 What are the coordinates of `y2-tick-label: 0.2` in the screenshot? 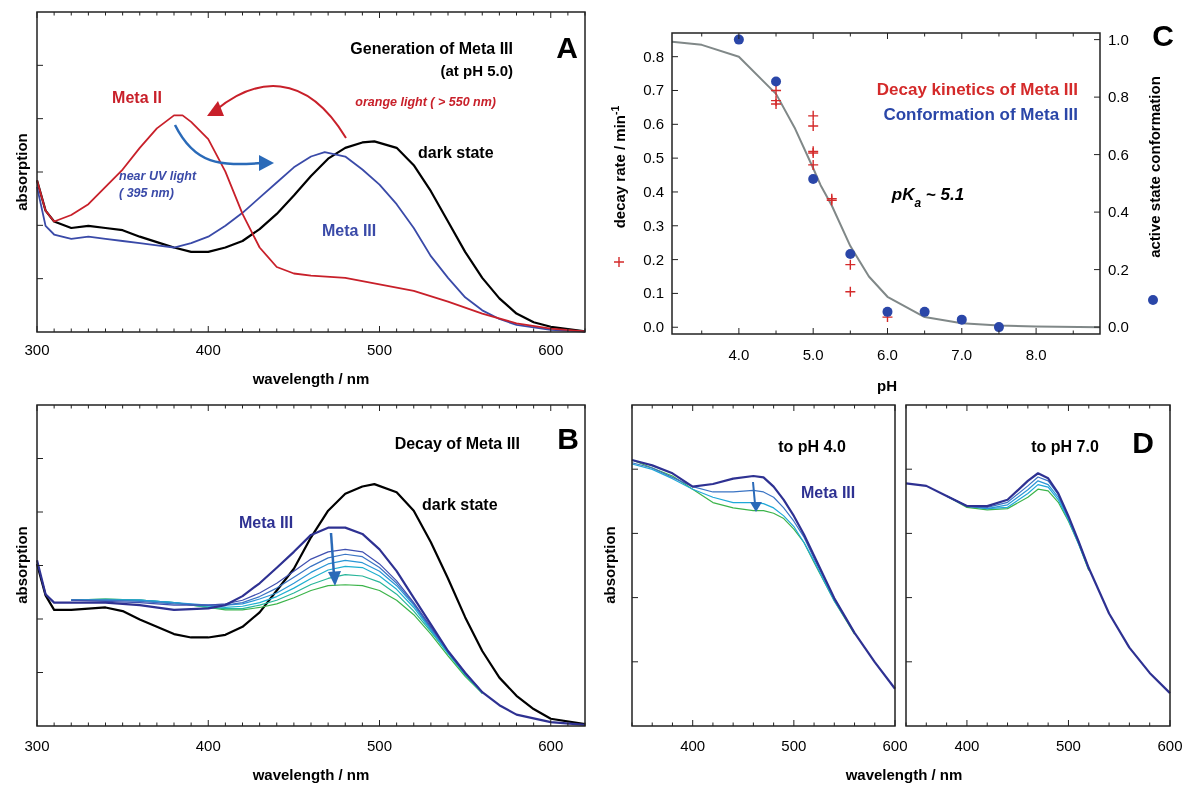 It's located at (1118, 269).